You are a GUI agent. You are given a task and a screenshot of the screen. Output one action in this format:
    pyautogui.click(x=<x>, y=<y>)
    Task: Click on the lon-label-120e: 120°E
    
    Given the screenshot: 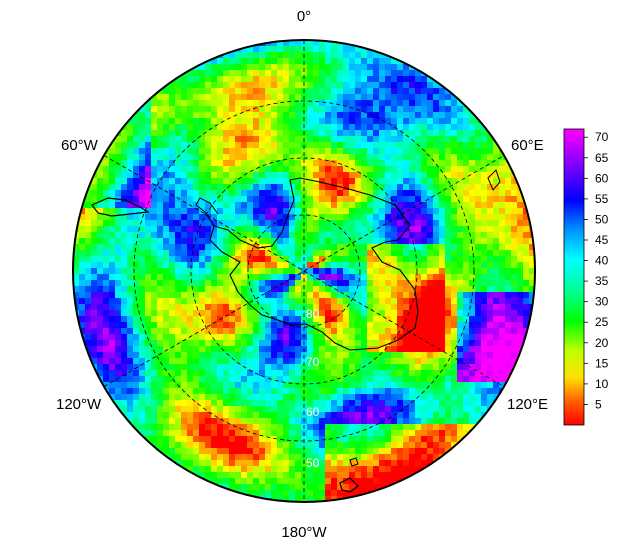 What is the action you would take?
    pyautogui.click(x=527, y=404)
    